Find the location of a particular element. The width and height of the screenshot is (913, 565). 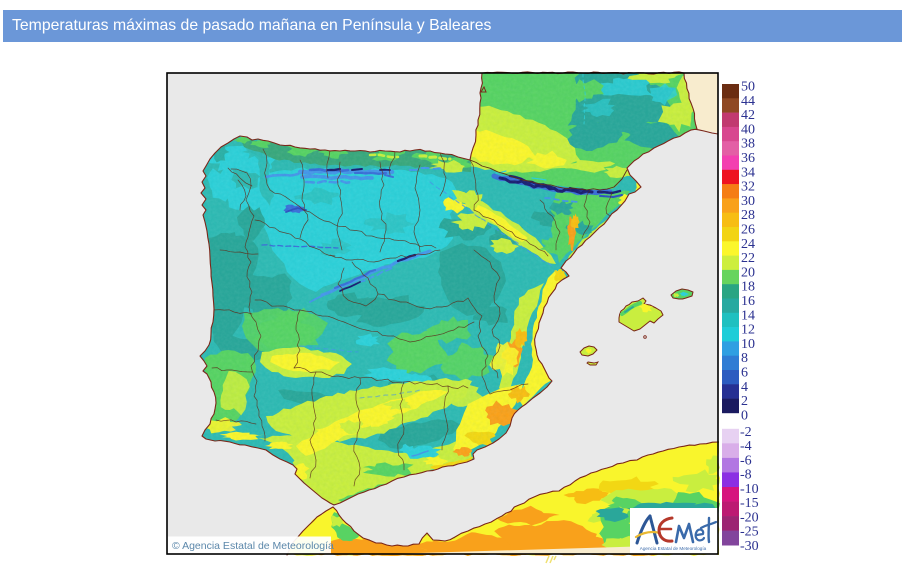

svg-text: 20 is located at coordinates (748, 272).